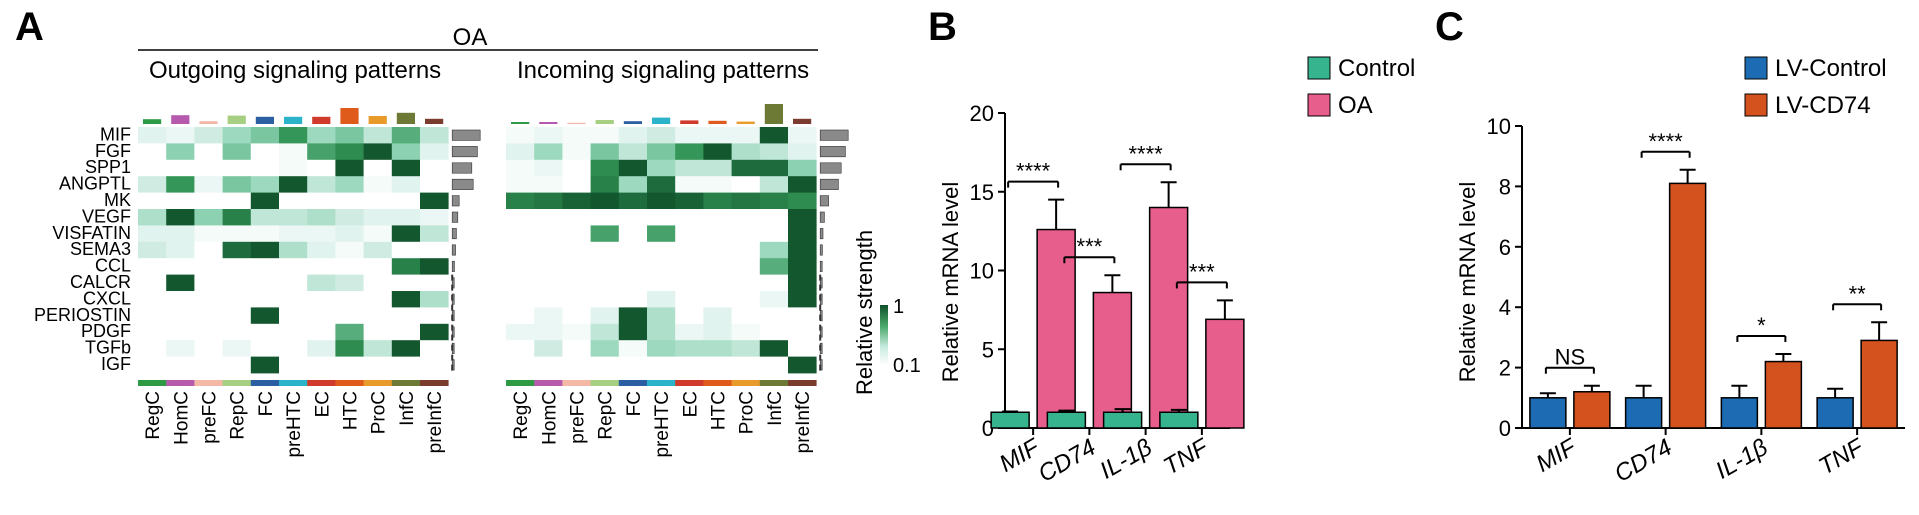 This screenshot has height=515, width=1919. Describe the element at coordinates (1125, 459) in the screenshot. I see `x-tick-label: IL-1β` at that location.